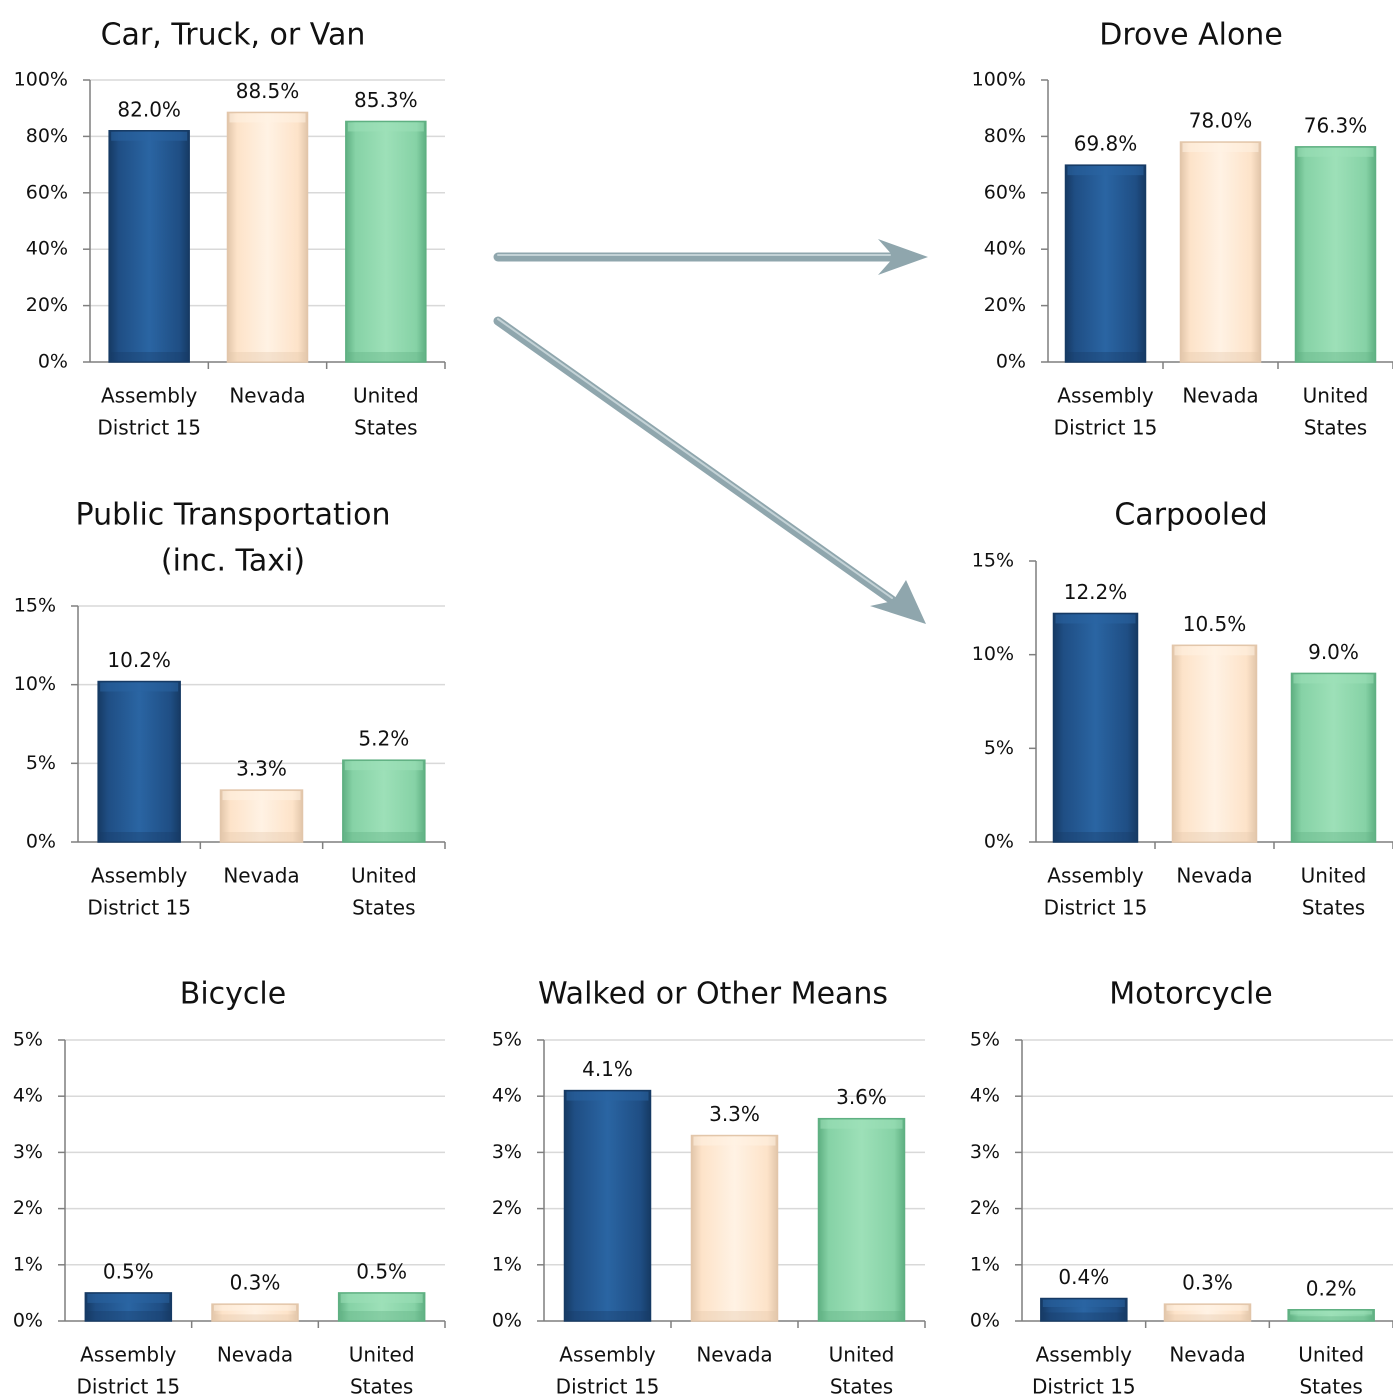 The width and height of the screenshot is (1393, 1399). Describe the element at coordinates (861, 1097) in the screenshot. I see `data-label: 3.6%` at that location.